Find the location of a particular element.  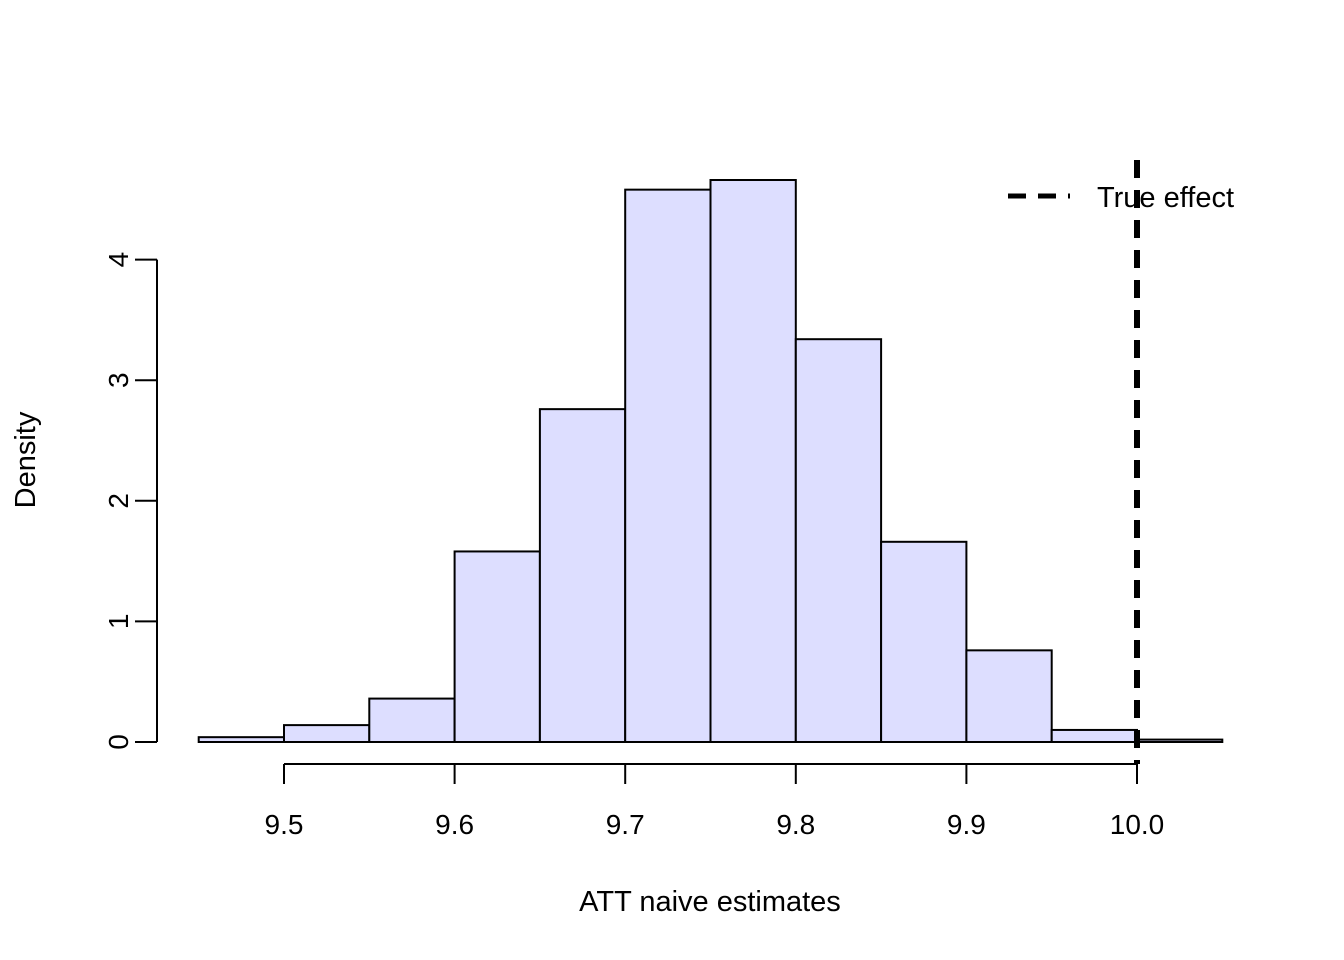

legend-label-true-effect: True effect is located at coordinates (1165, 198).